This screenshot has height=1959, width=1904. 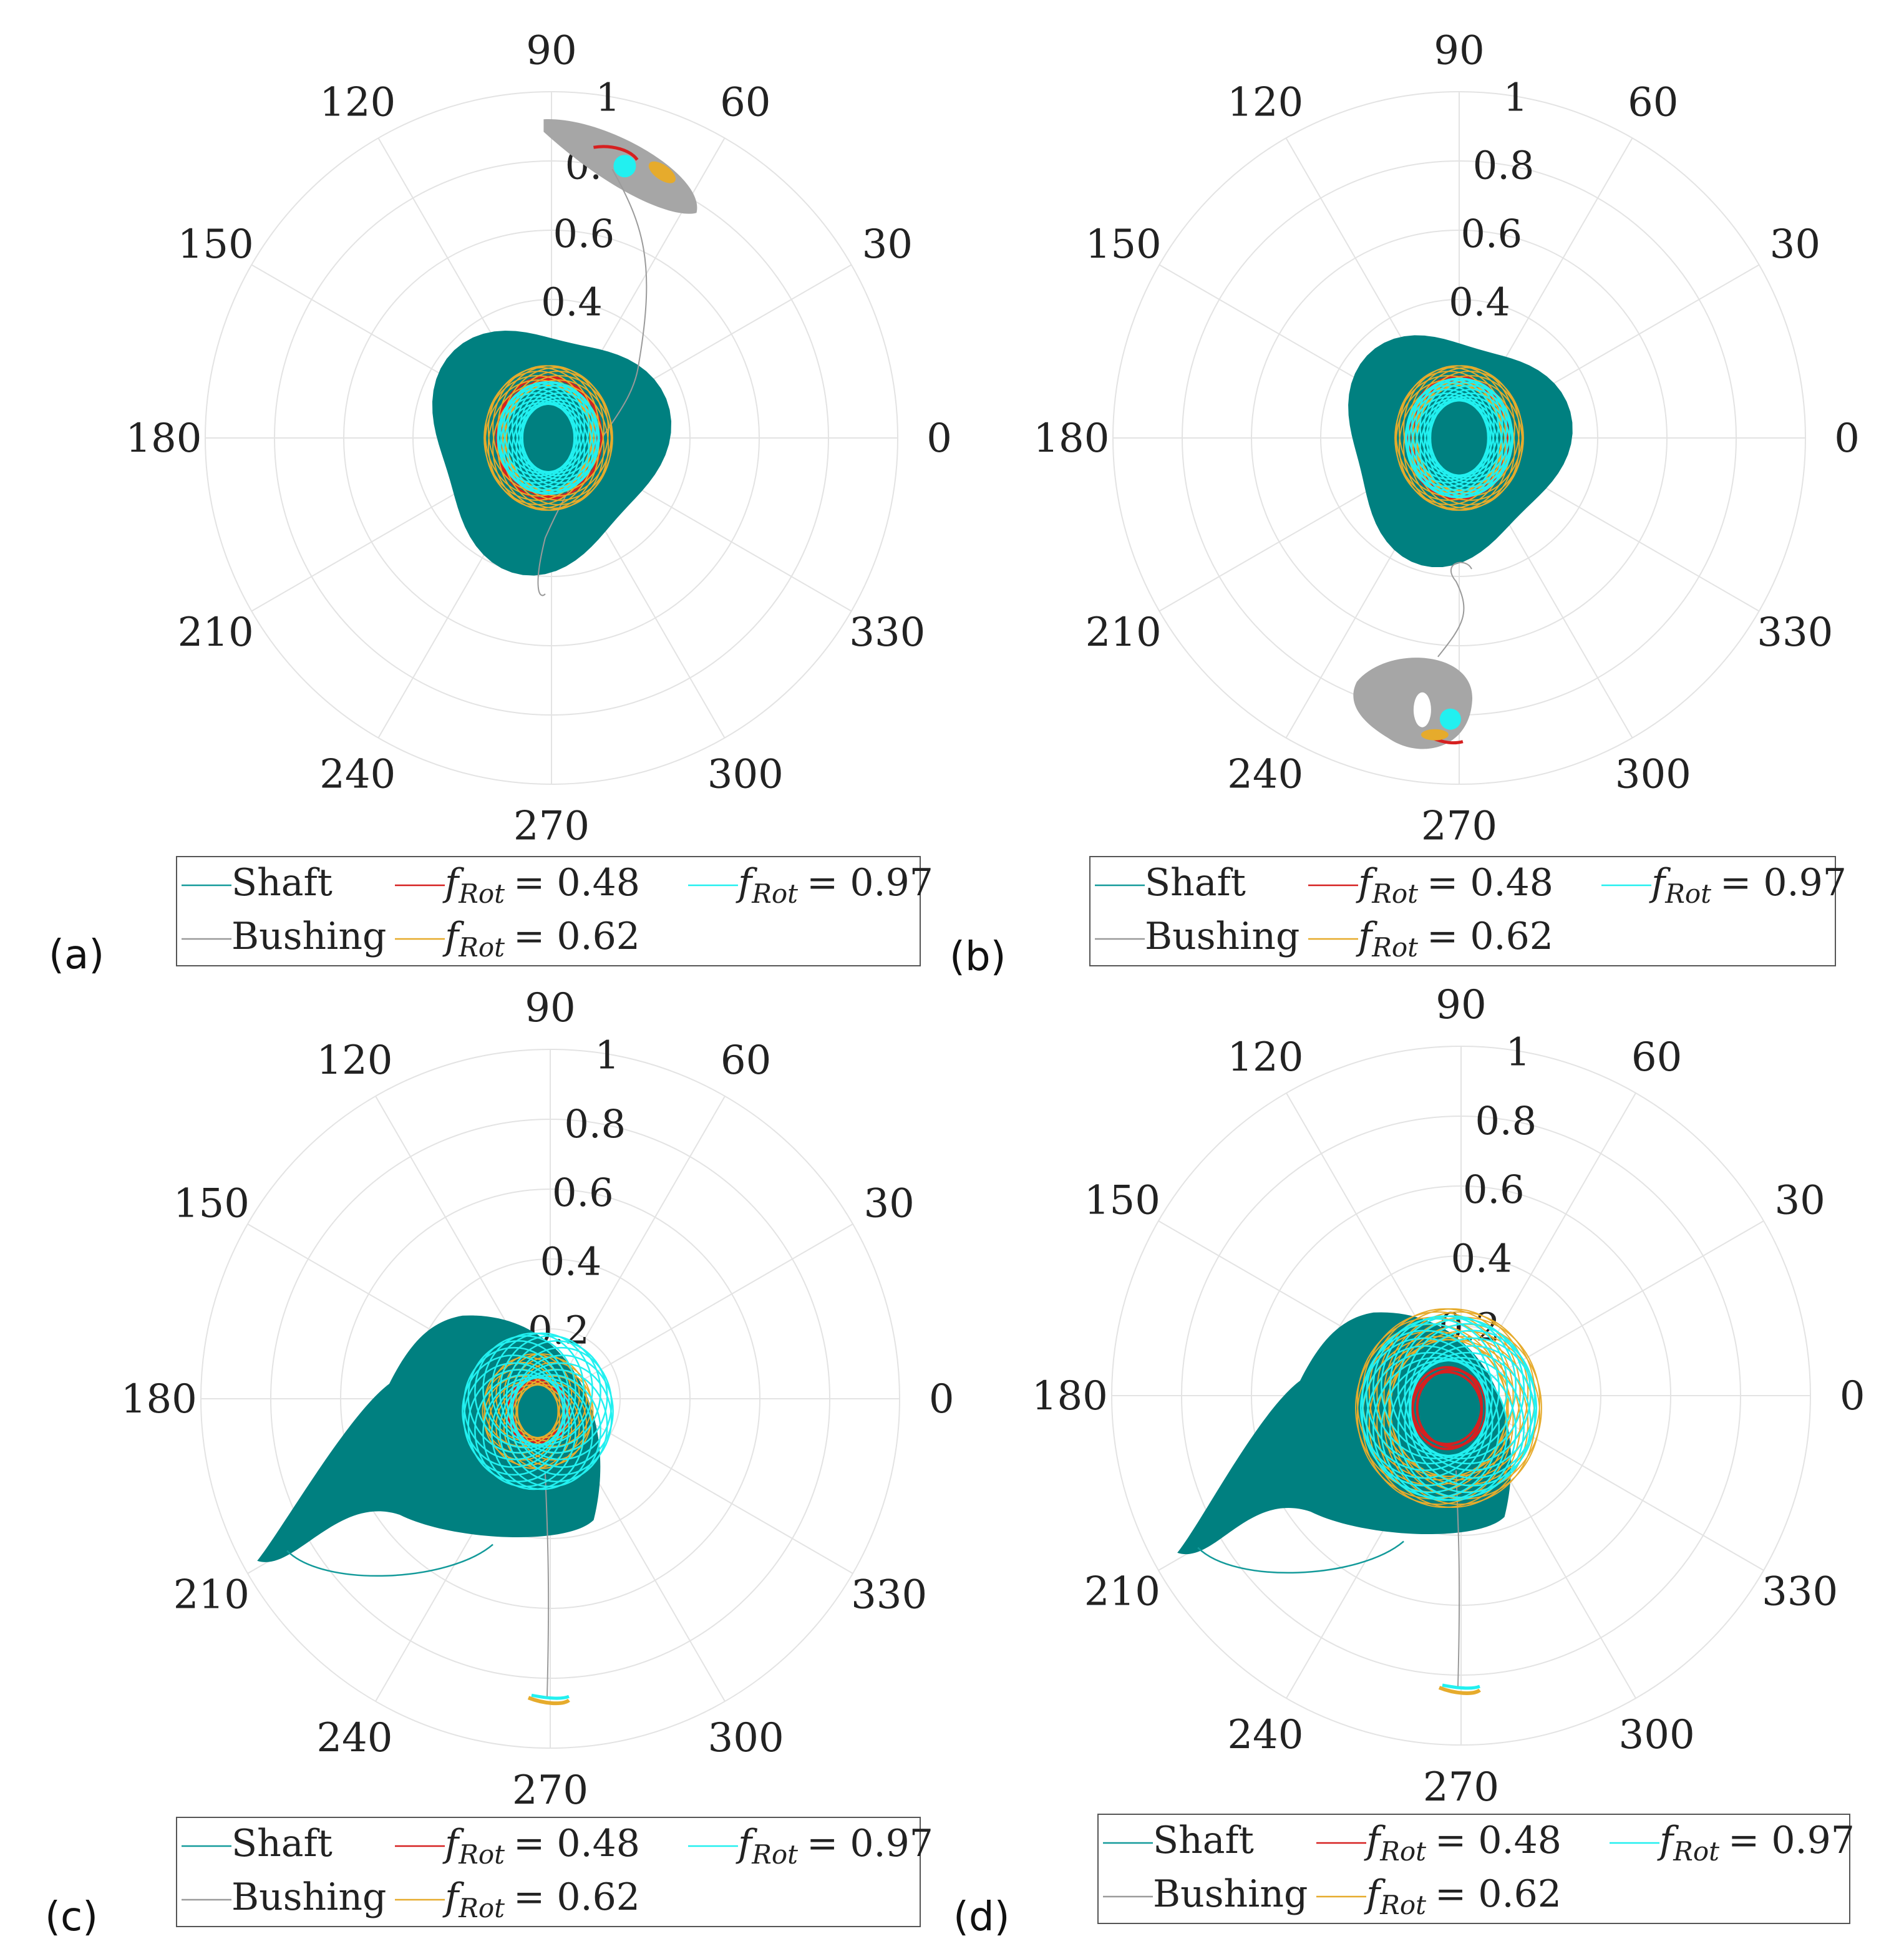 What do you see at coordinates (1413, 703) in the screenshot?
I see `bushing-region` at bounding box center [1413, 703].